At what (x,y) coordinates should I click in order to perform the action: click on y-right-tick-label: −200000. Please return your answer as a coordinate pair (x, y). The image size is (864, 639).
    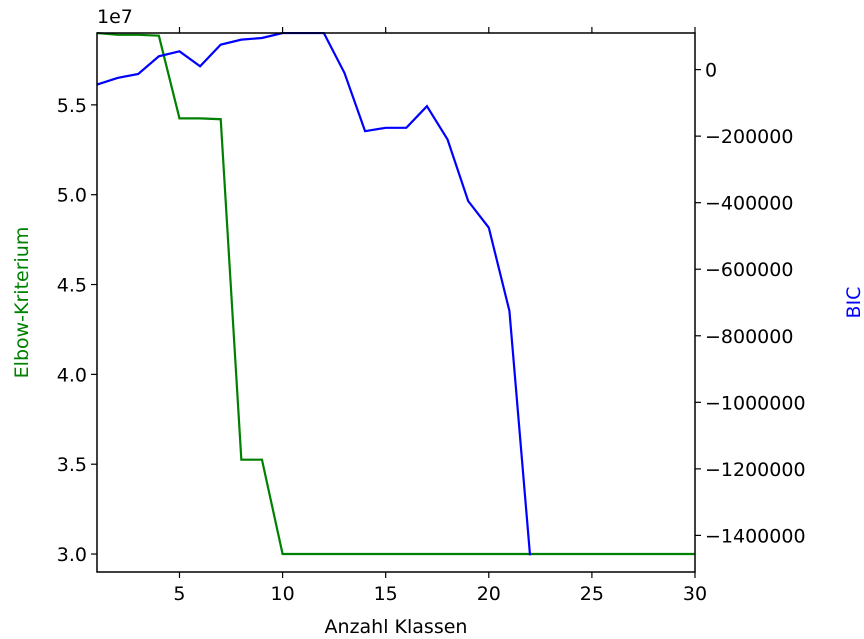
    Looking at the image, I should click on (749, 137).